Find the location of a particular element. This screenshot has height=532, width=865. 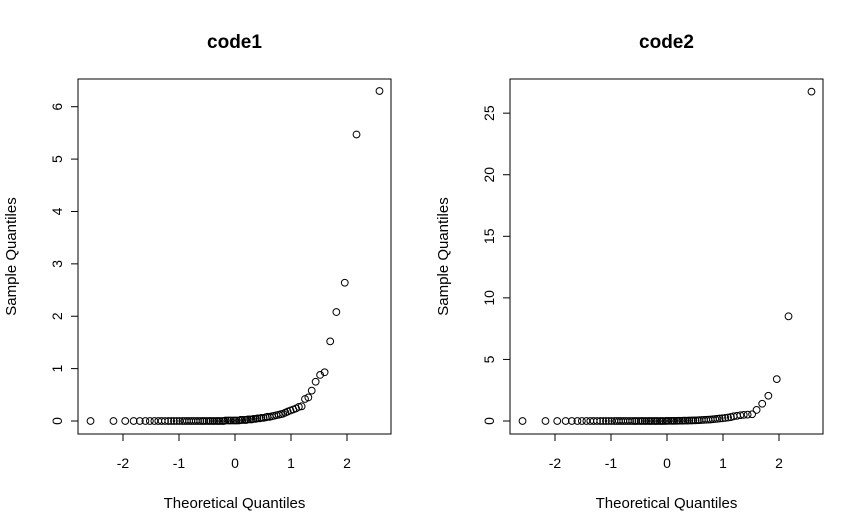

y-axis: 0 1 2 3 4 5 6 is located at coordinates (64, 264).